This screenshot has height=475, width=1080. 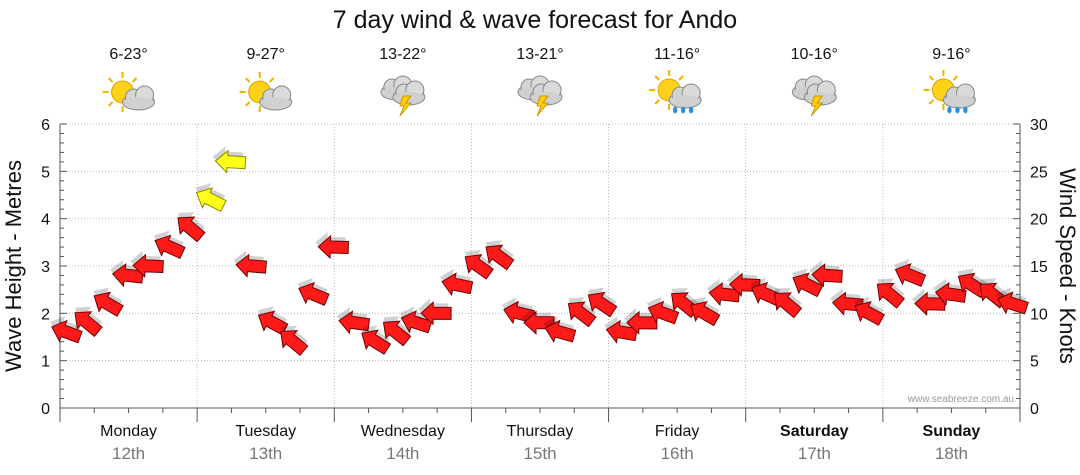 What do you see at coordinates (951, 453) in the screenshot?
I see `day-date: 18th` at bounding box center [951, 453].